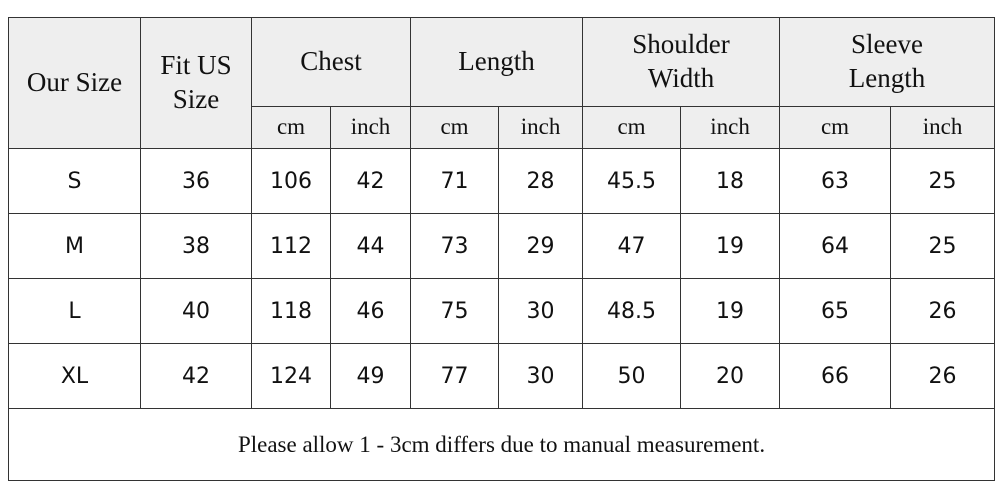  I want to click on header-text: Fit US Size, so click(196, 82).